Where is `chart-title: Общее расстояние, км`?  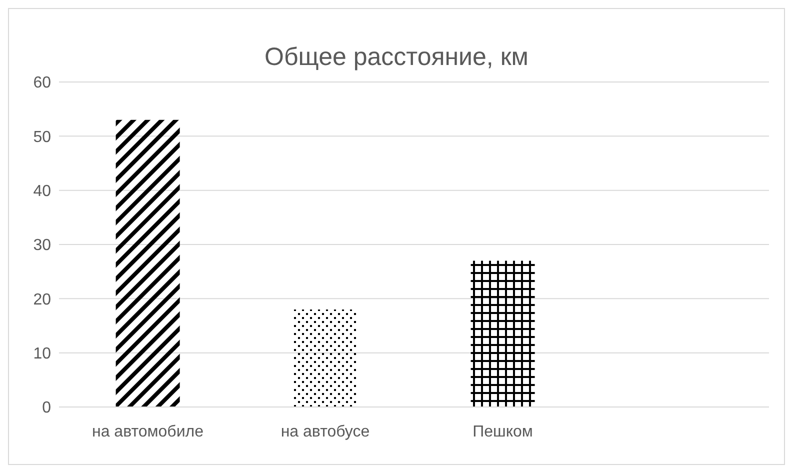 chart-title: Общее расстояние, км is located at coordinates (397, 57).